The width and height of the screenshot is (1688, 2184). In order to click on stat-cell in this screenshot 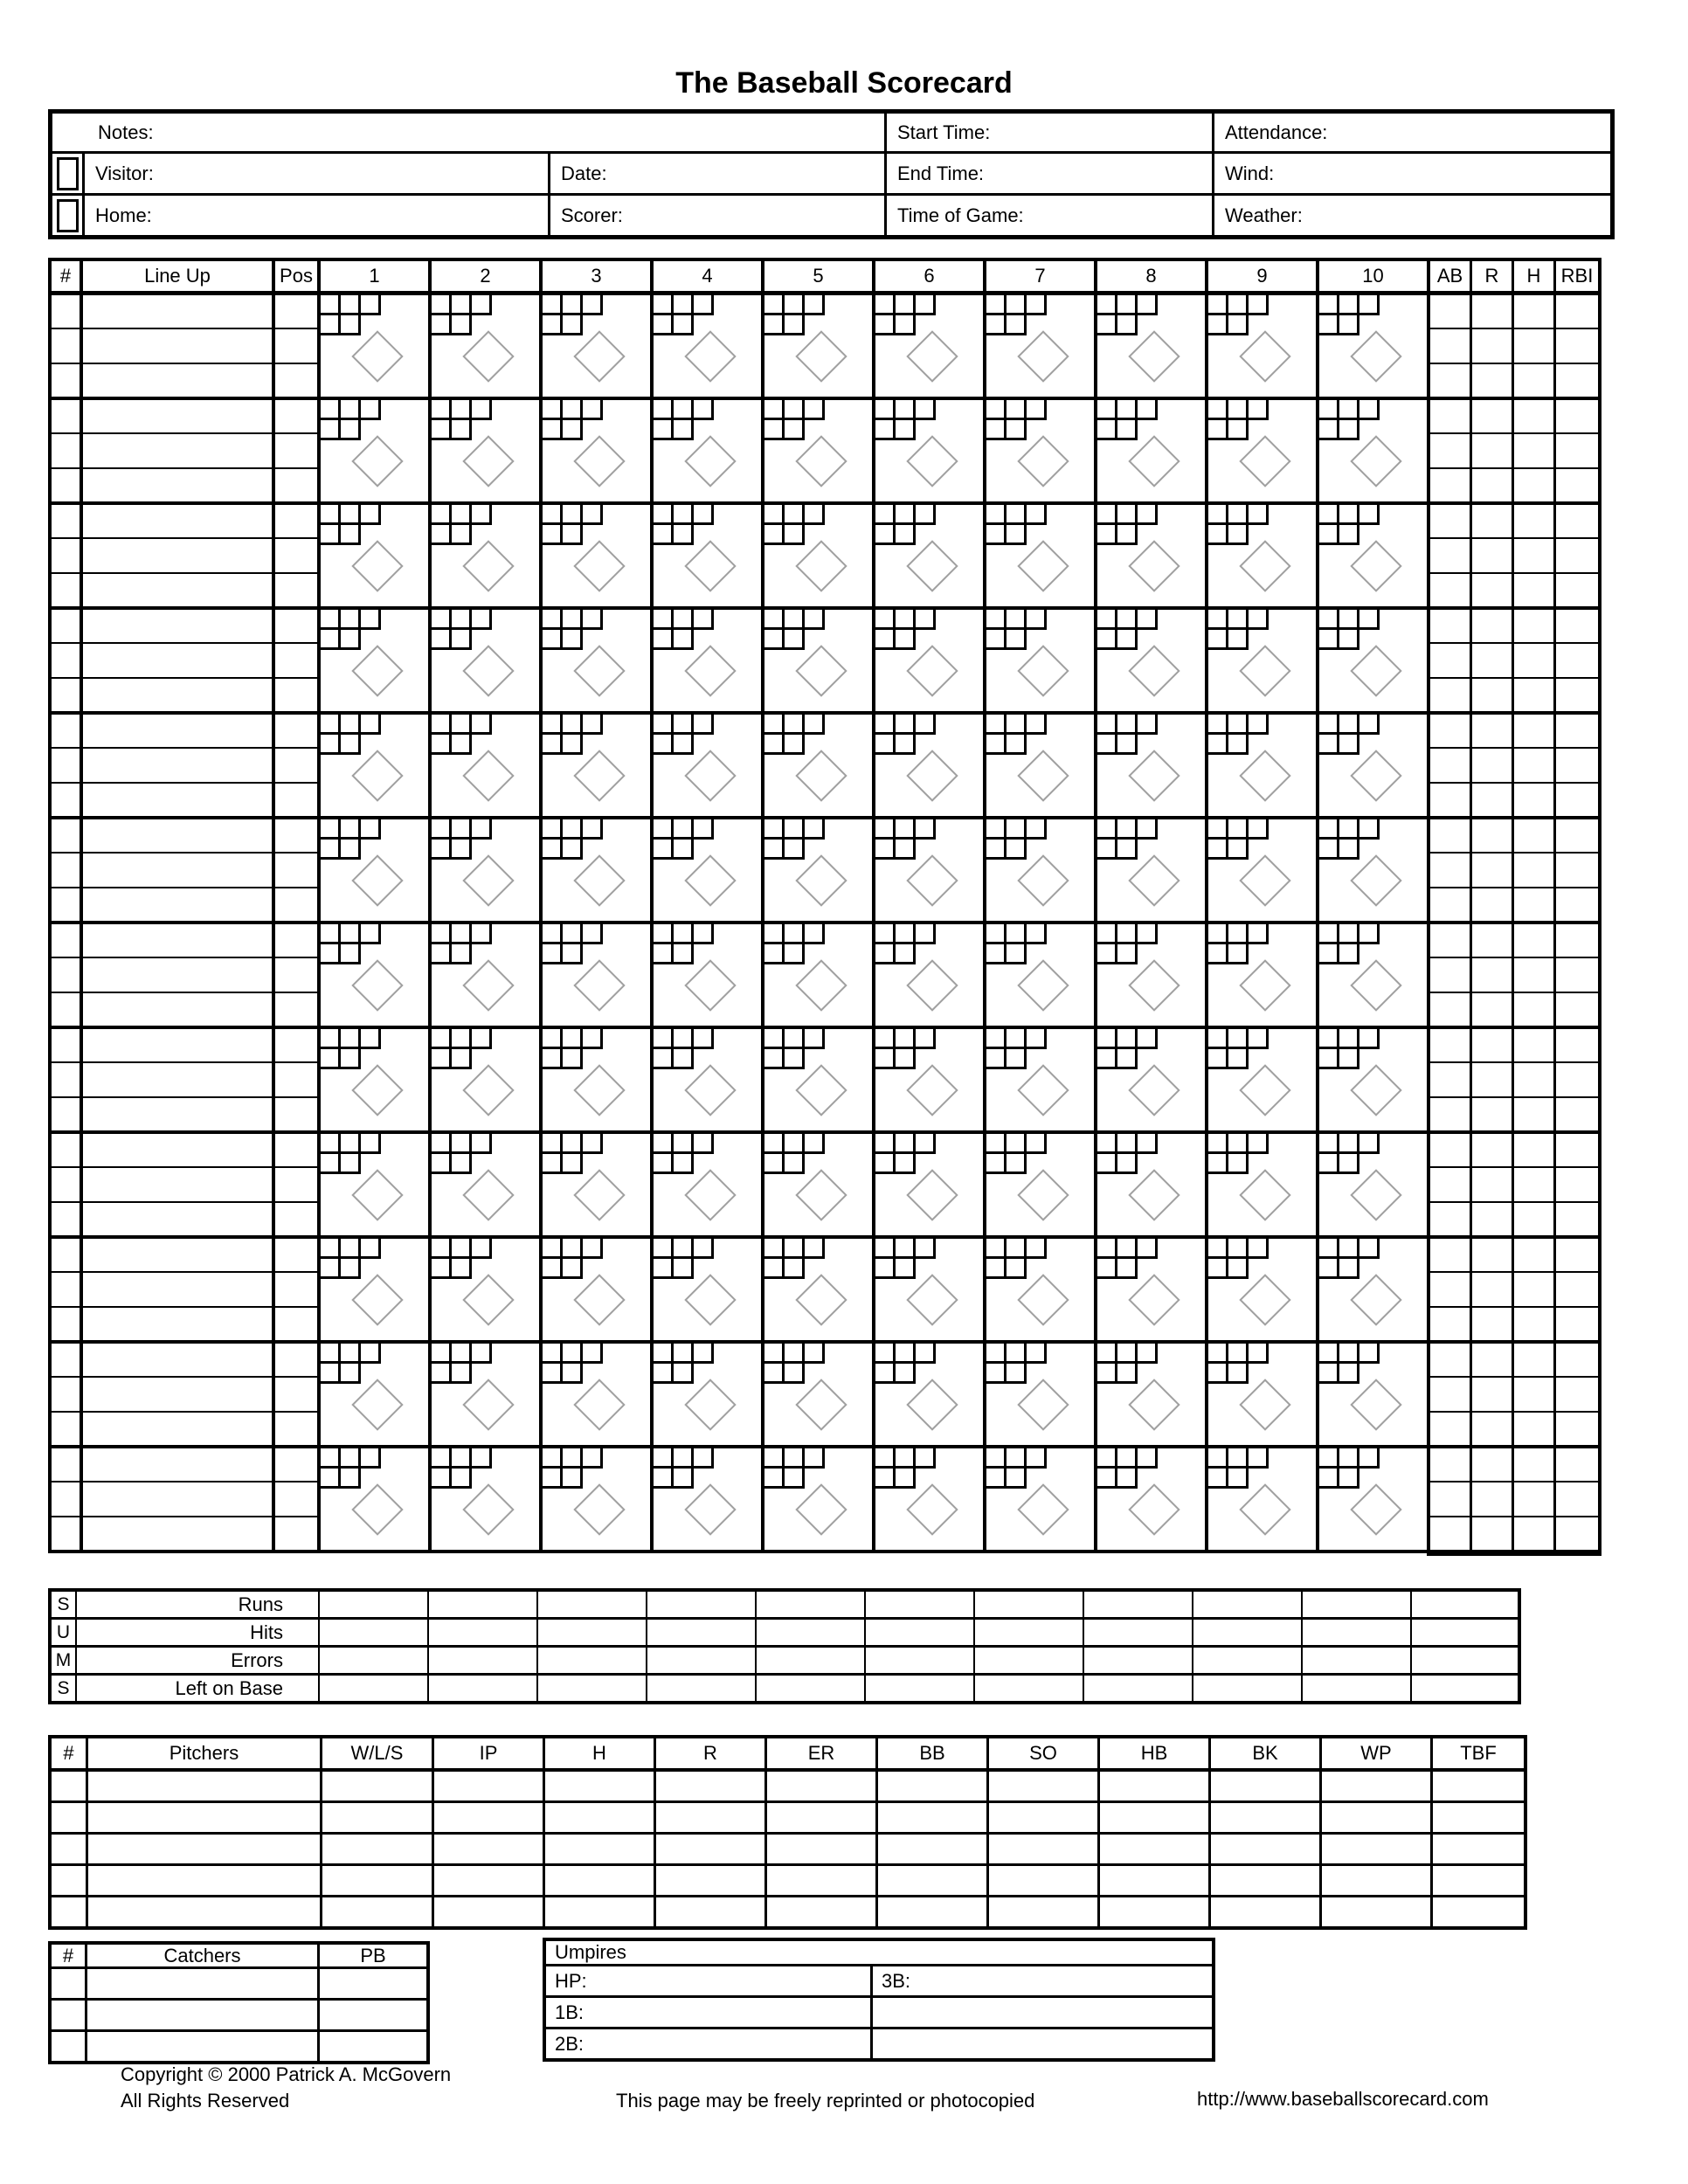, I will do `click(1535, 870)`.